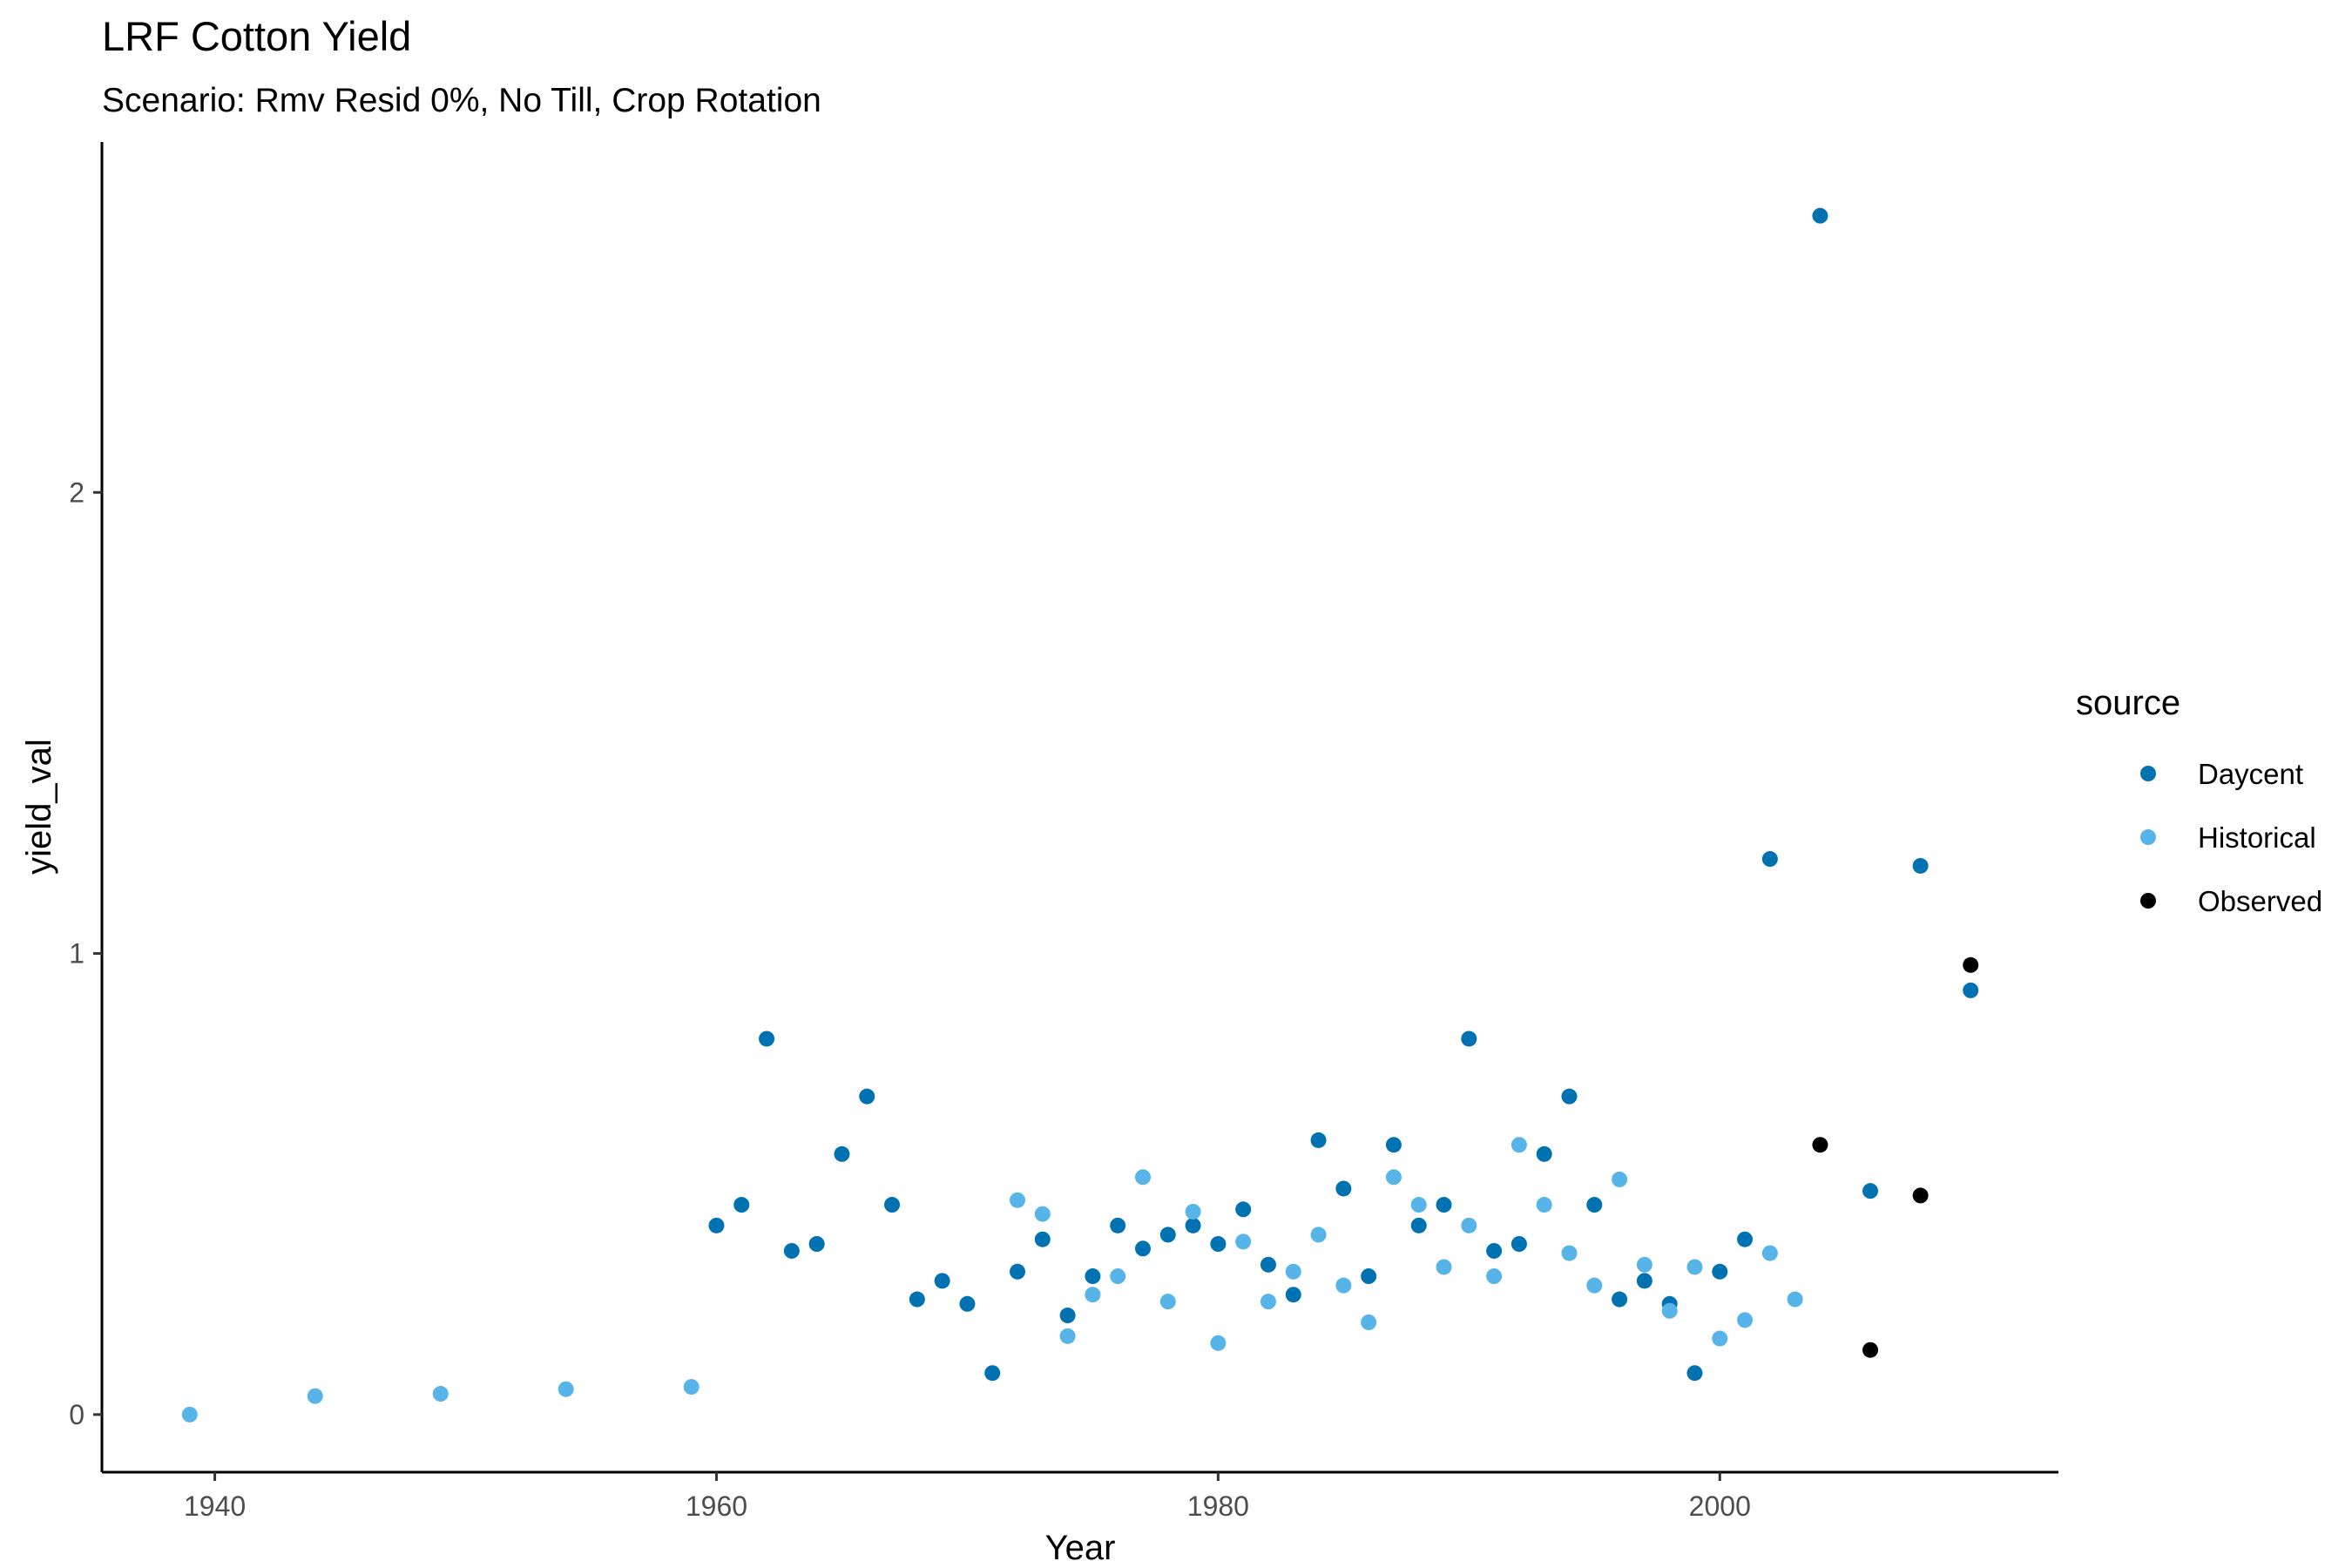 The width and height of the screenshot is (2352, 1568). I want to click on legend-items: Daycent Historical Observed, so click(2231, 837).